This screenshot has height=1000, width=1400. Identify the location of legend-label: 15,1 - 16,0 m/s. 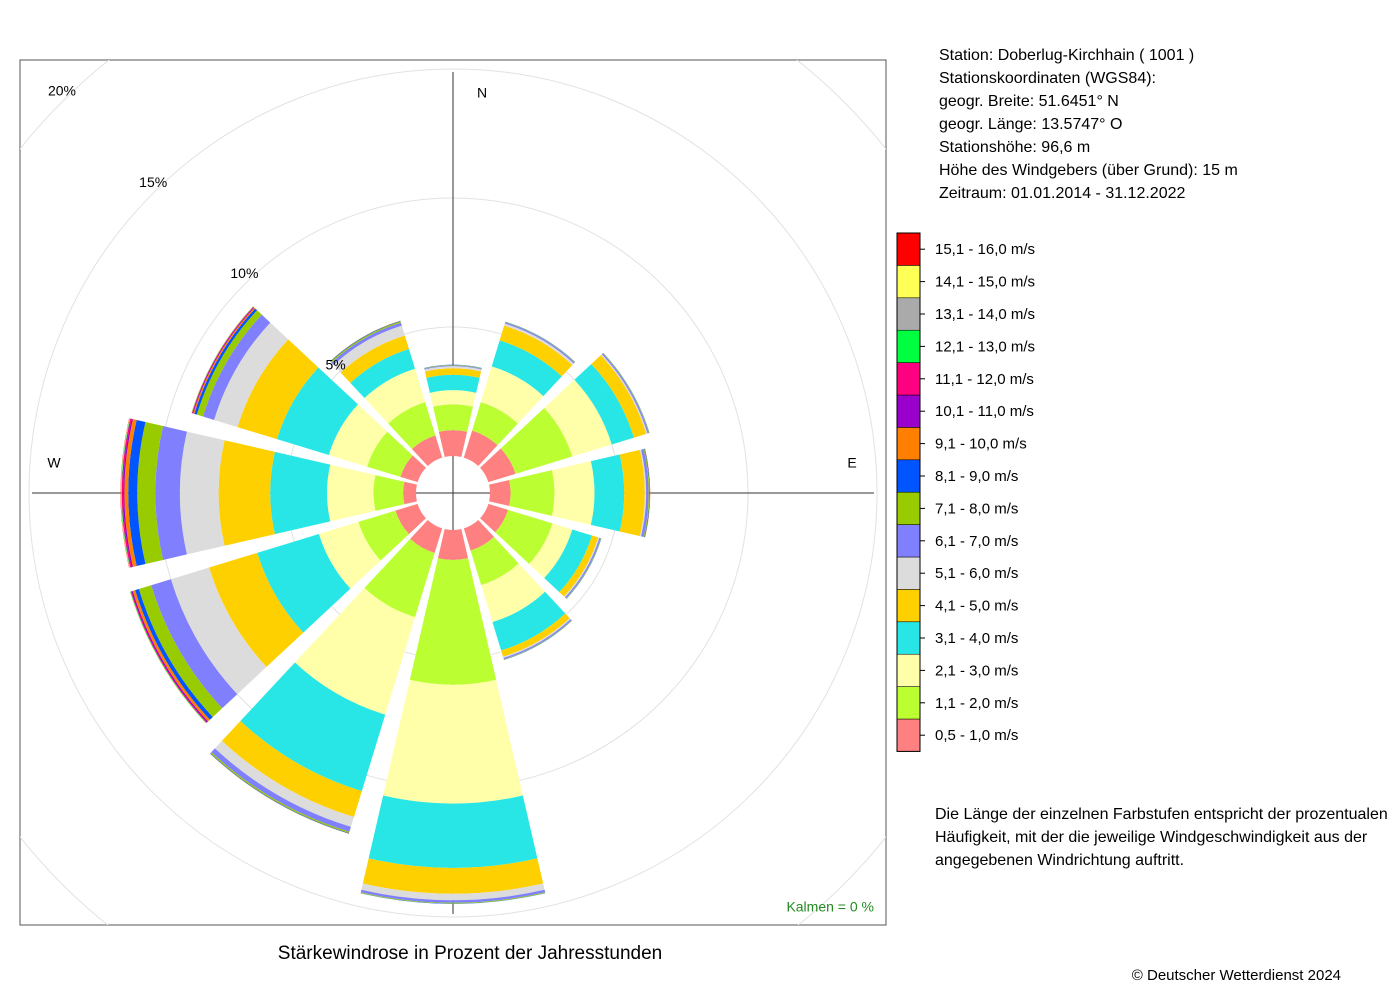
(985, 249).